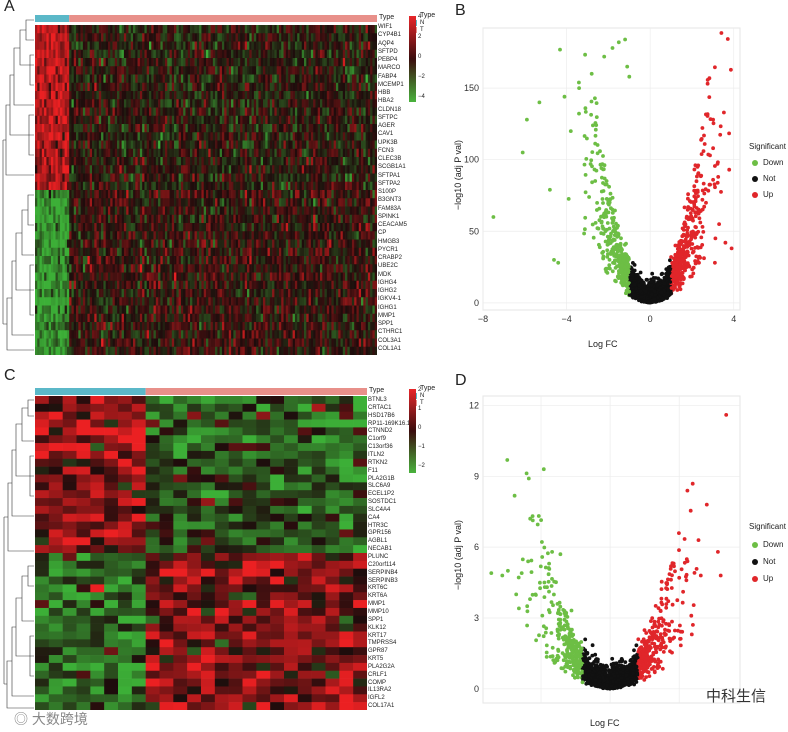  I want to click on y-tick-label: 50, so click(474, 231).